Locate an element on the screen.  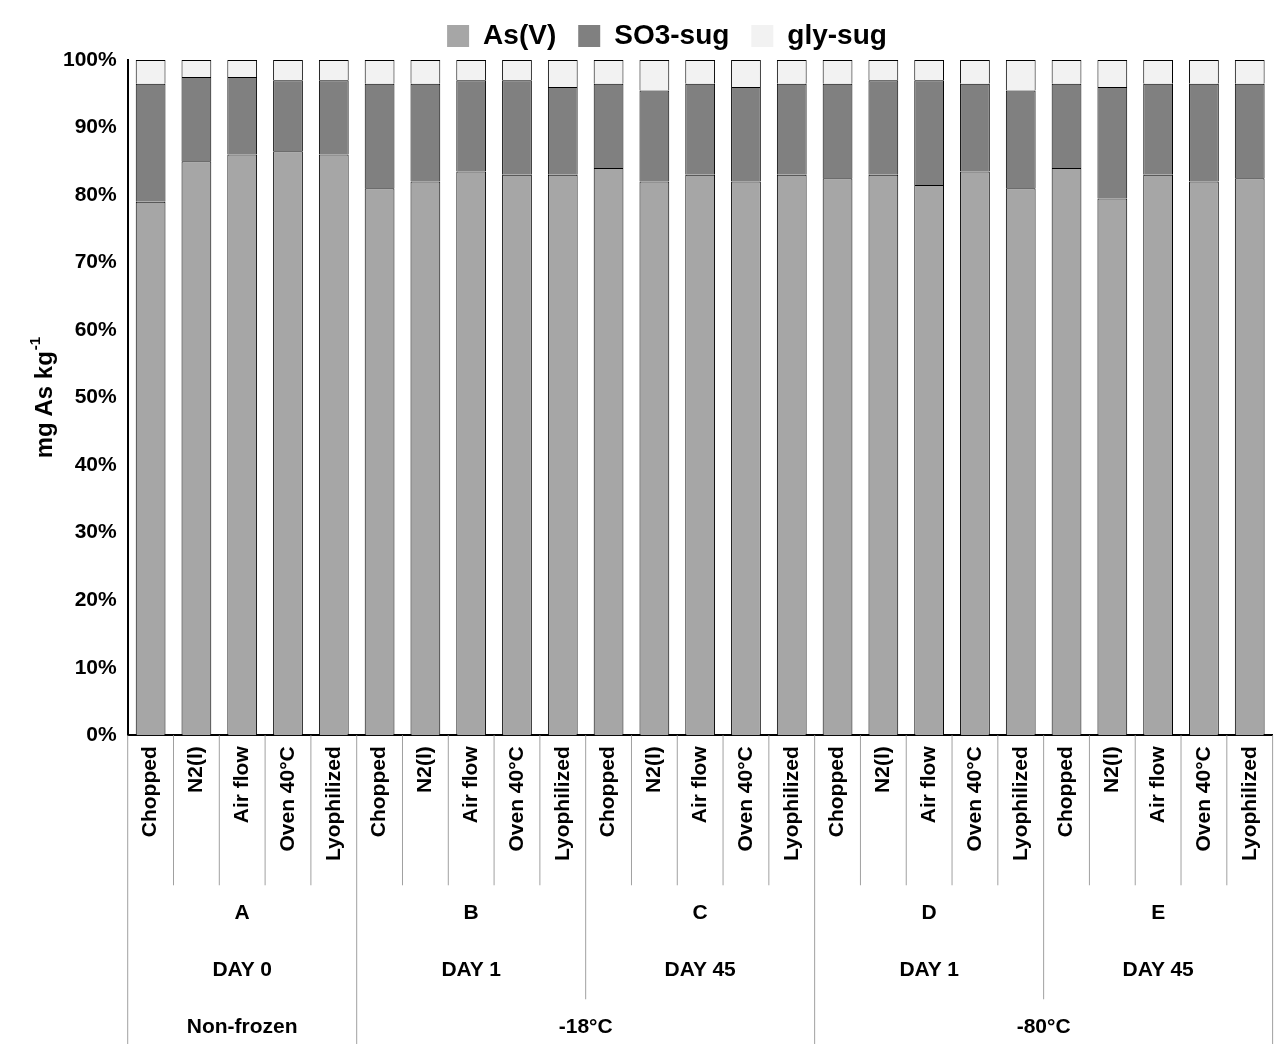
y-tick-label: 70% is located at coordinates (96, 261).